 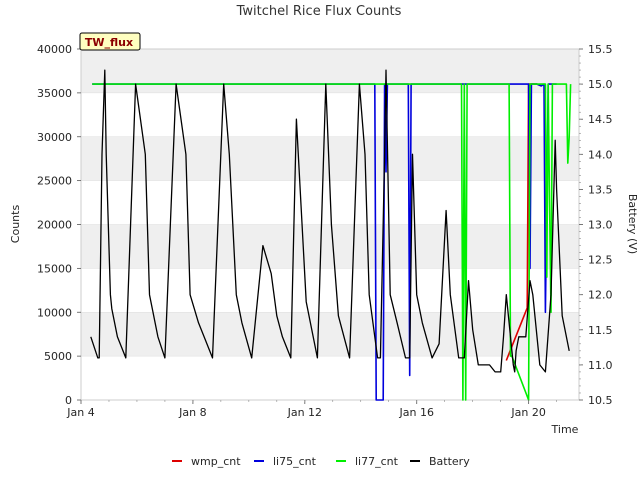 I want to click on y-tick-label: 20000, so click(x=54, y=225).